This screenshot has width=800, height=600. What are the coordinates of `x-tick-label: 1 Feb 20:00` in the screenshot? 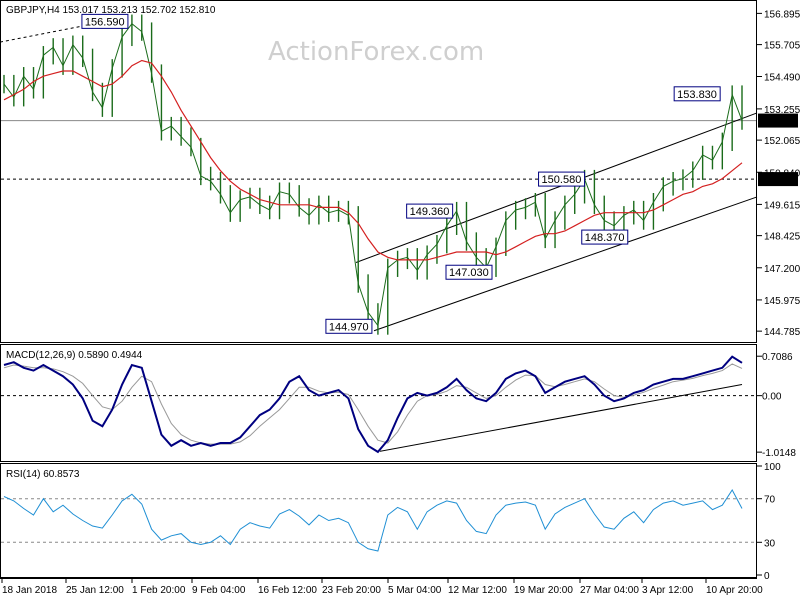 It's located at (159, 590).